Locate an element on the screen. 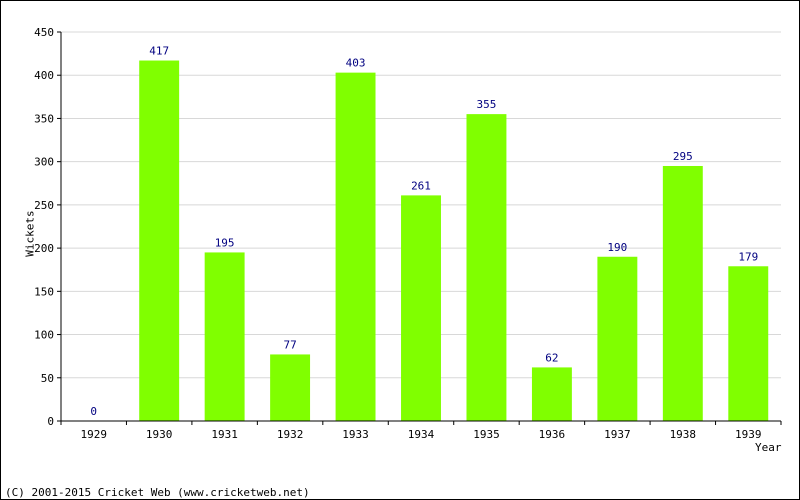 Image resolution: width=800 pixels, height=500 pixels. data-label: 77 is located at coordinates (289, 344).